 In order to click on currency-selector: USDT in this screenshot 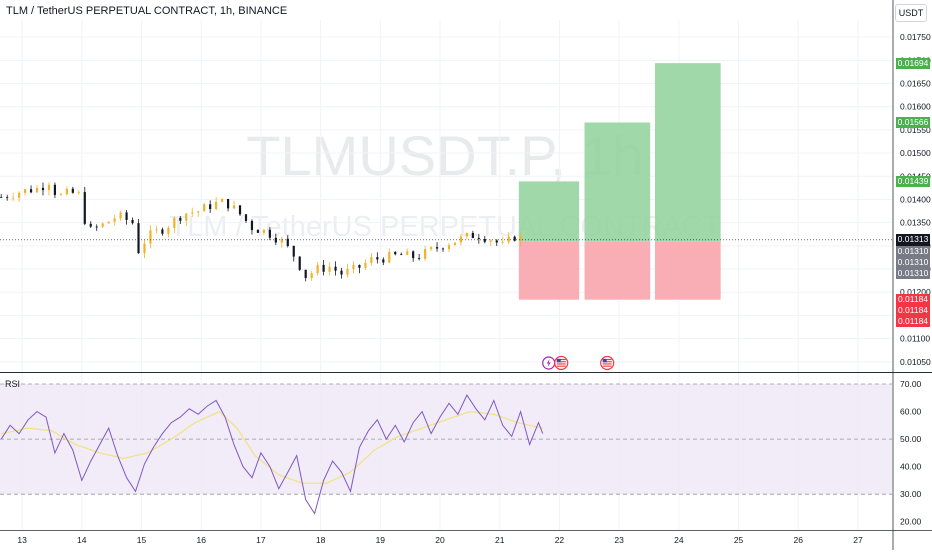, I will do `click(911, 13)`.